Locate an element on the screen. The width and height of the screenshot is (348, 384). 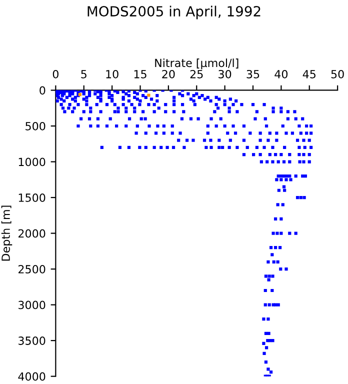
y-tick-label: 500 is located at coordinates (36, 126).